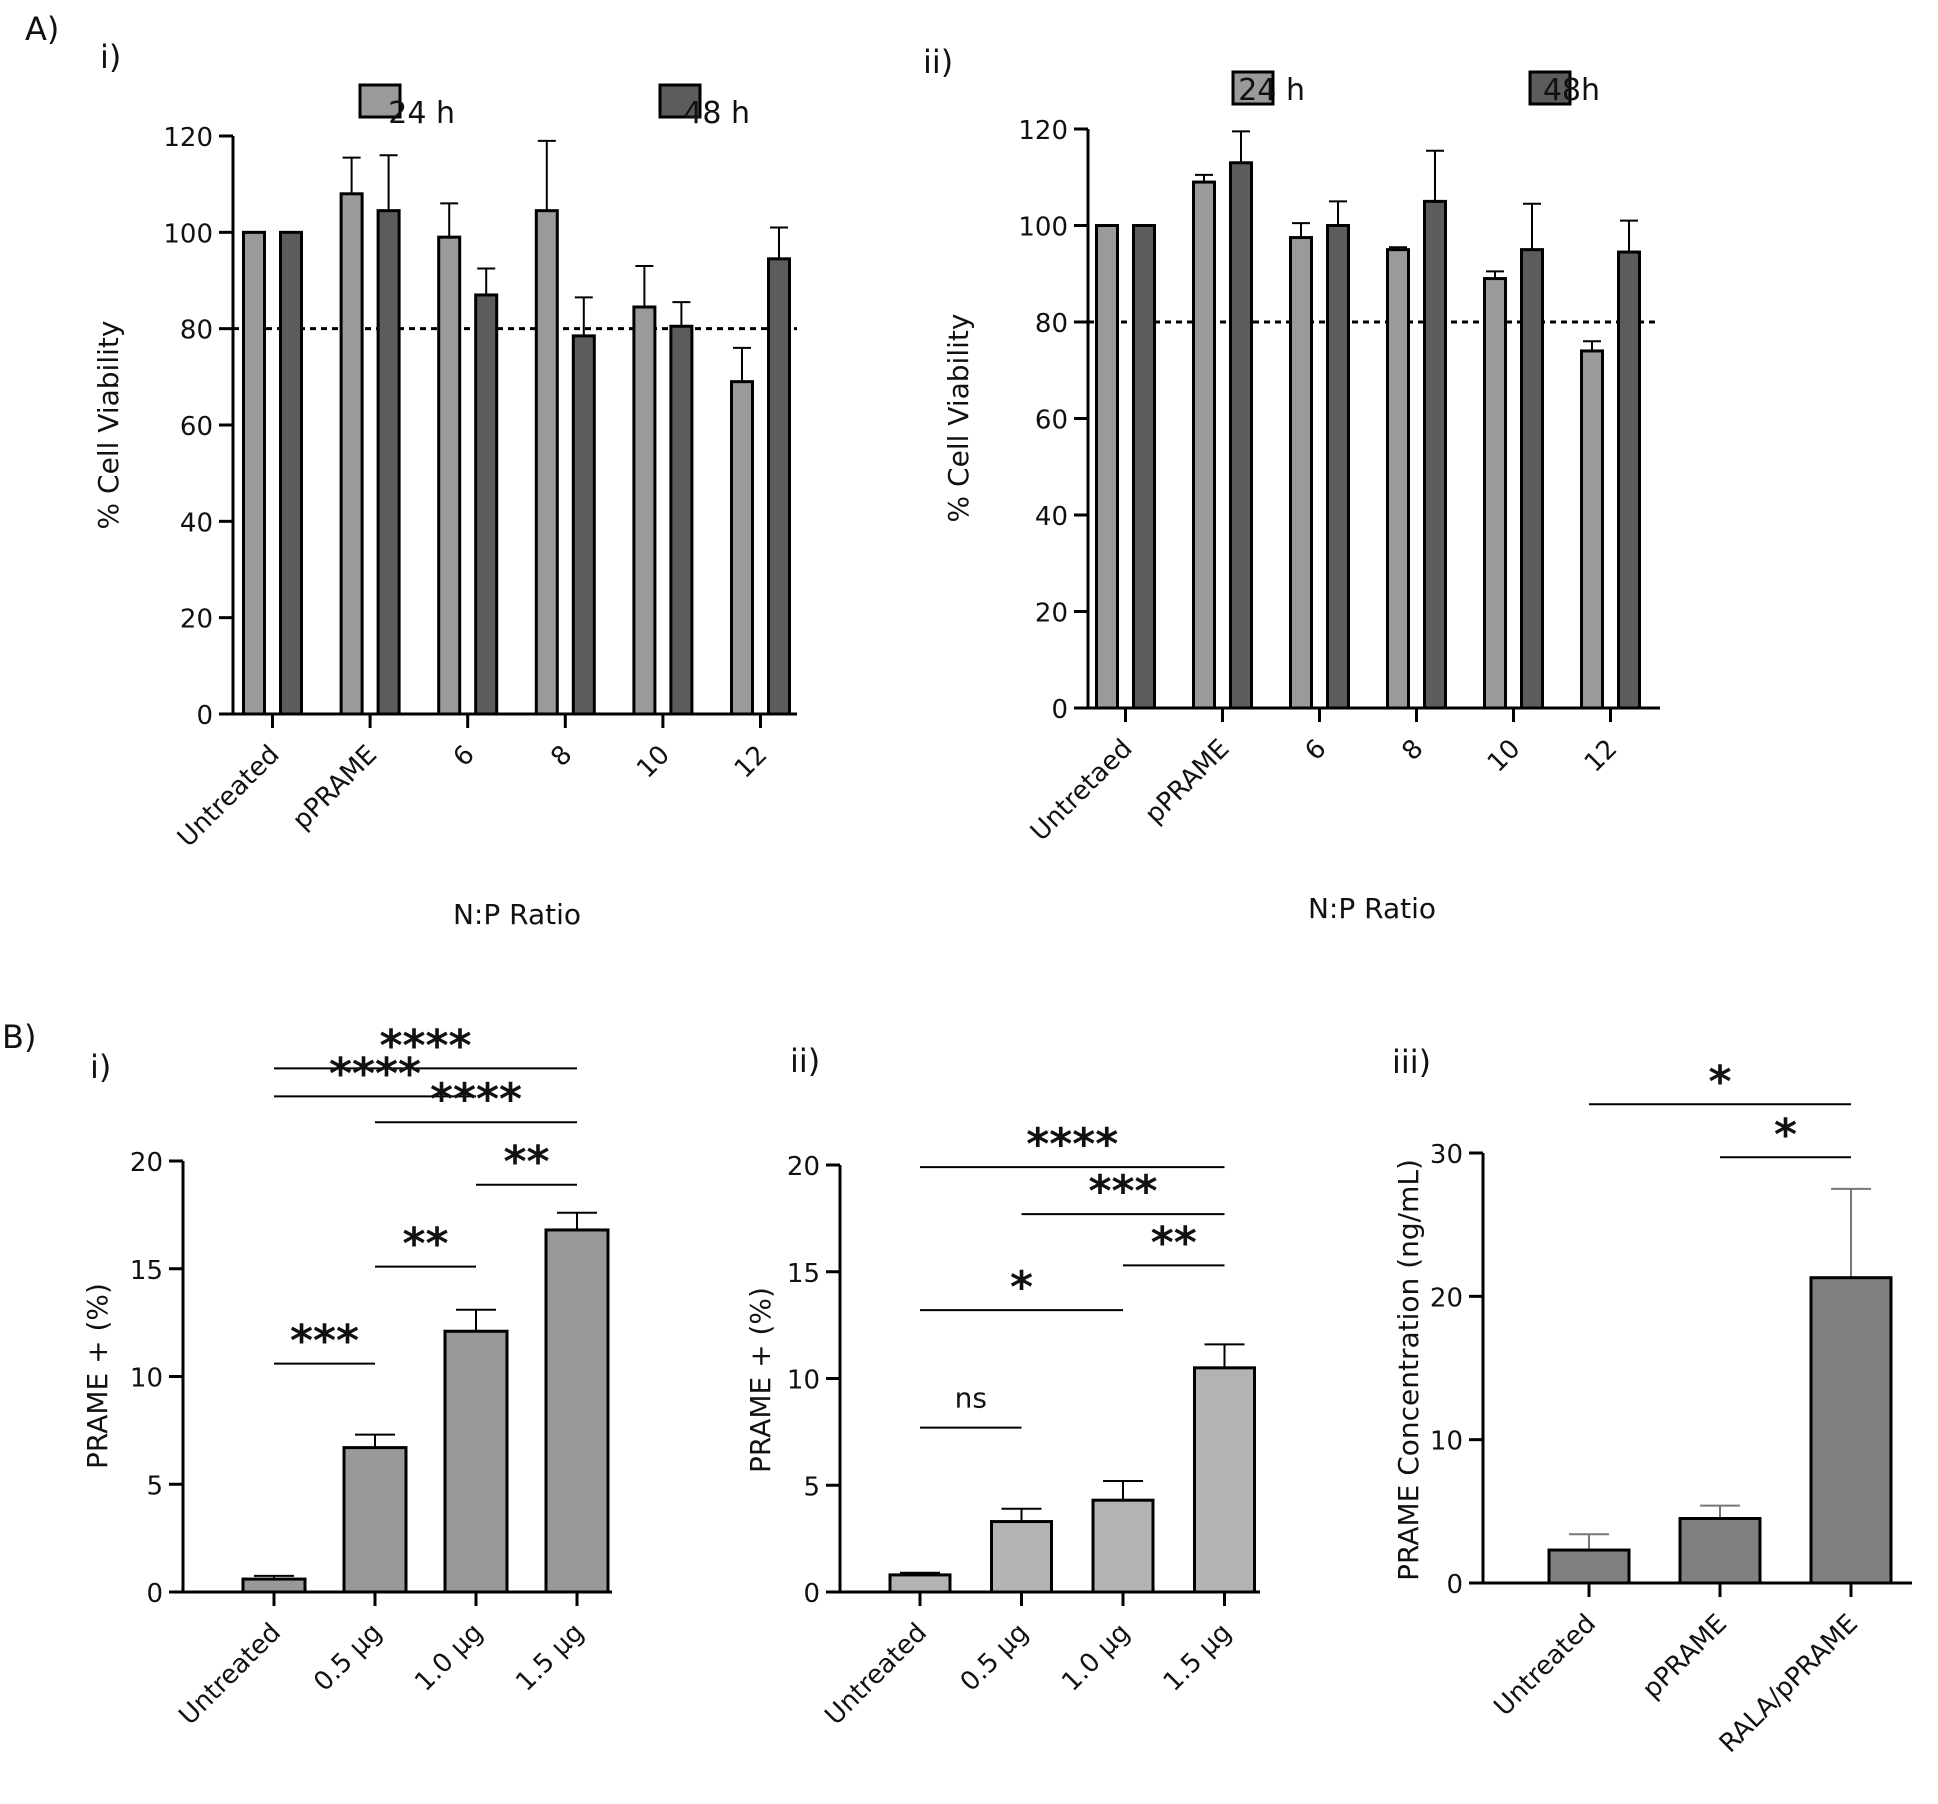 This screenshot has width=1938, height=1804. I want to click on legend-label: 48h, so click(1571, 90).